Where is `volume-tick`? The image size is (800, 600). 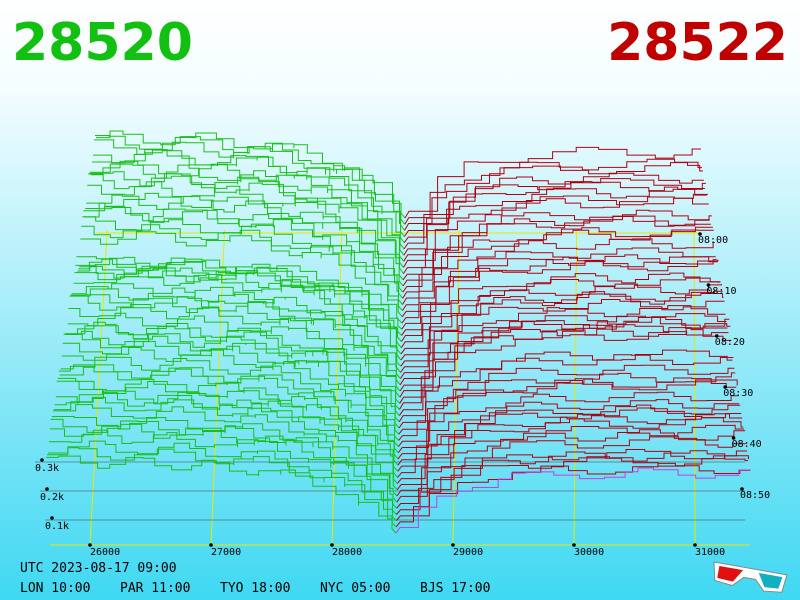 volume-tick is located at coordinates (47, 489).